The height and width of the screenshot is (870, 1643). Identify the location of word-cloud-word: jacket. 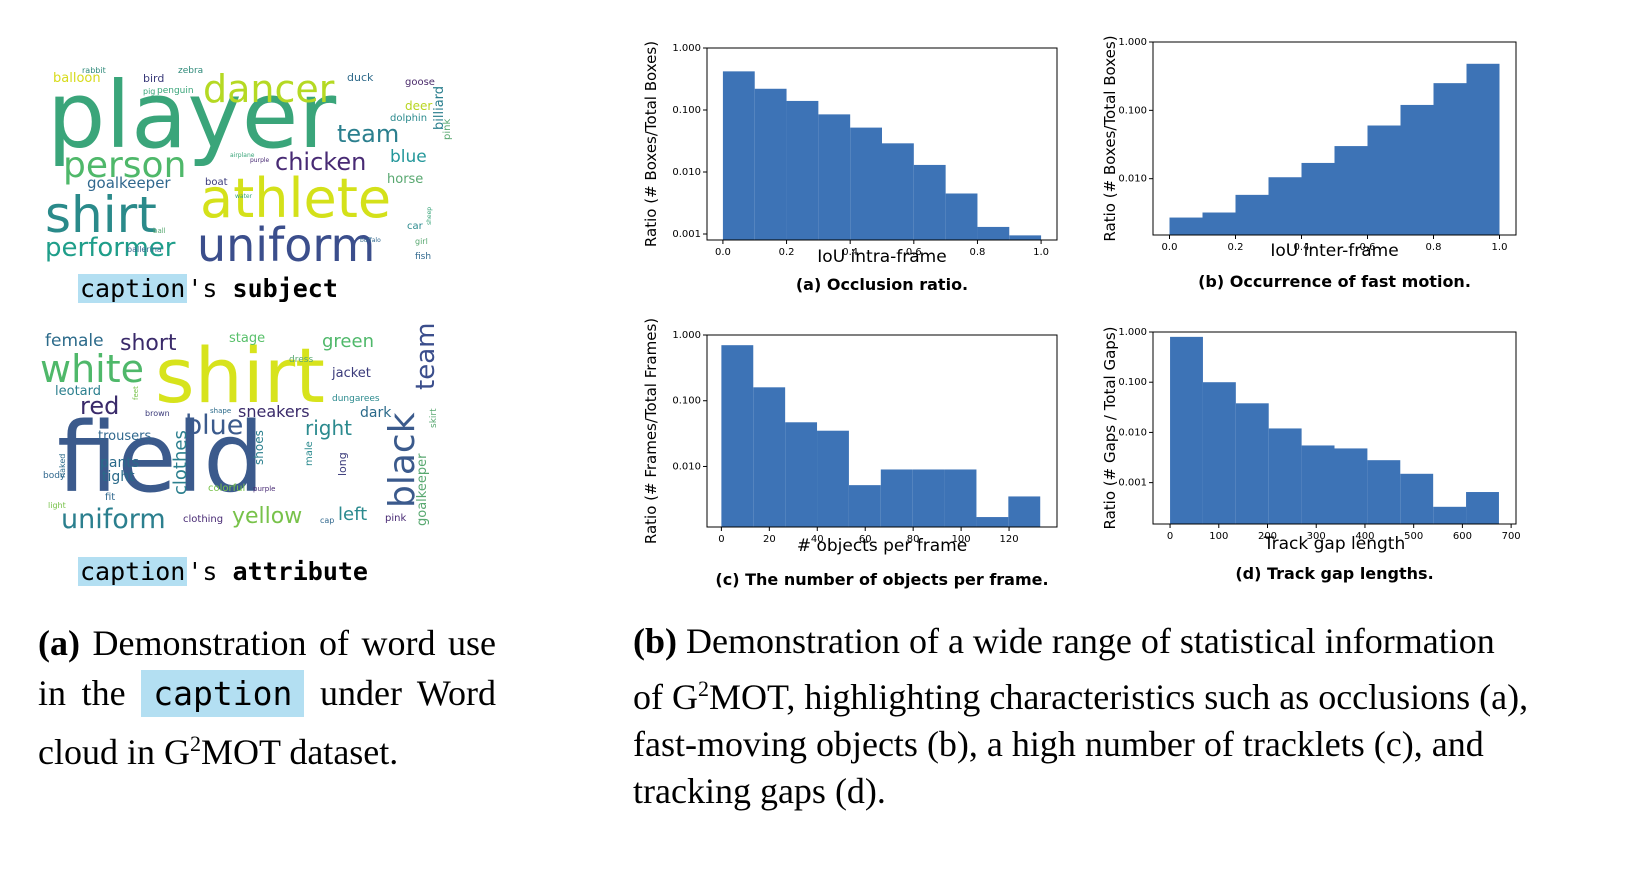
(351, 373).